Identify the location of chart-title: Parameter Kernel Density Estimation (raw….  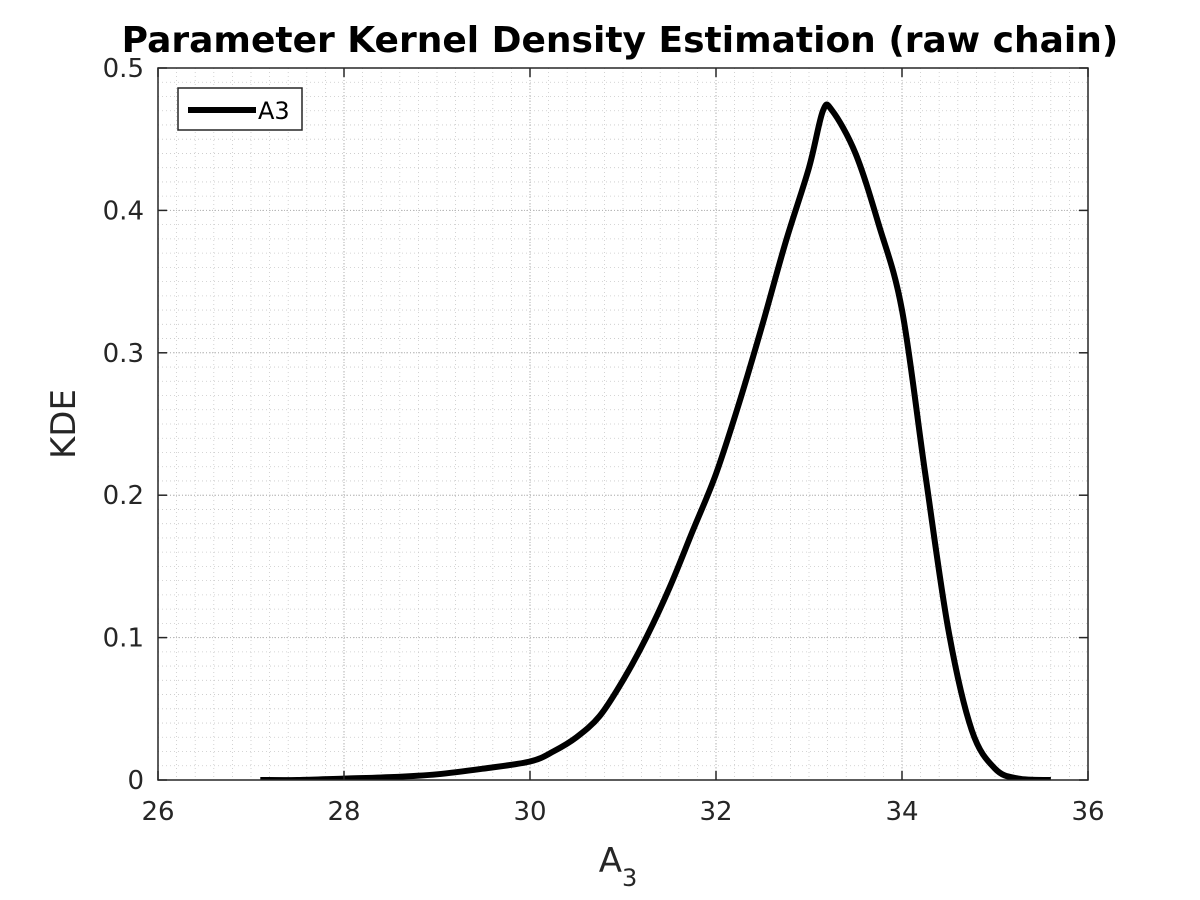
(620, 40).